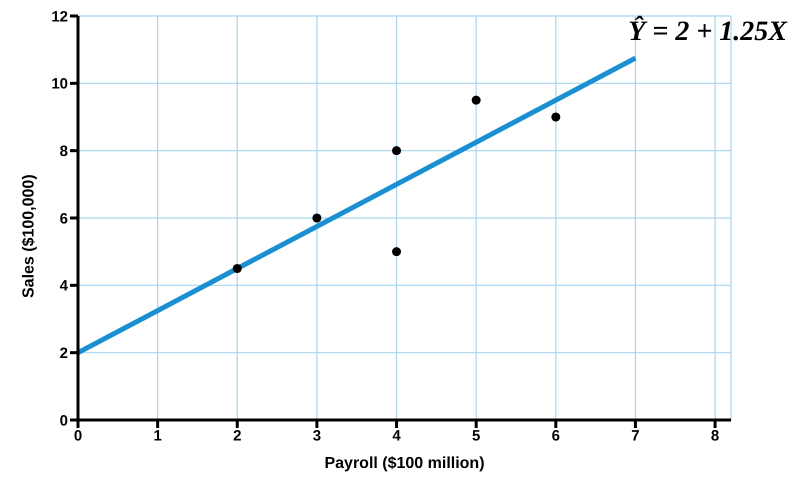 This screenshot has height=488, width=809. What do you see at coordinates (635, 436) in the screenshot?
I see `x-tick-label: 7` at bounding box center [635, 436].